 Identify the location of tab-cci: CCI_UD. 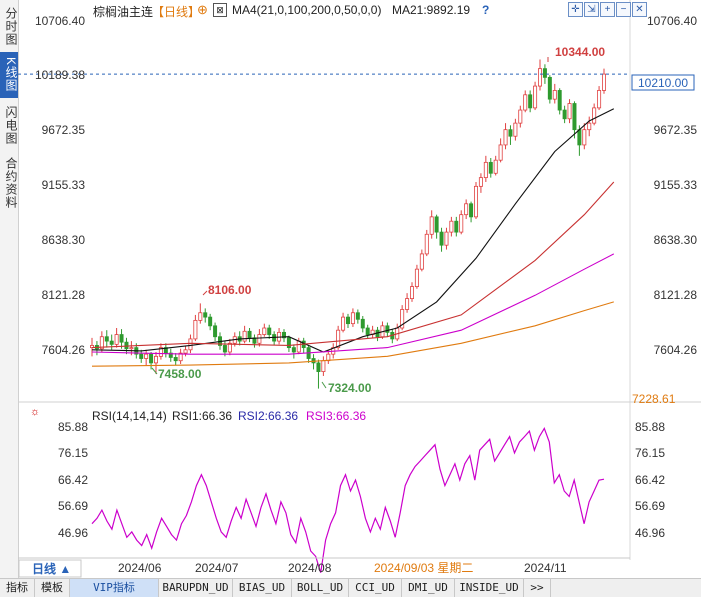
(375, 588).